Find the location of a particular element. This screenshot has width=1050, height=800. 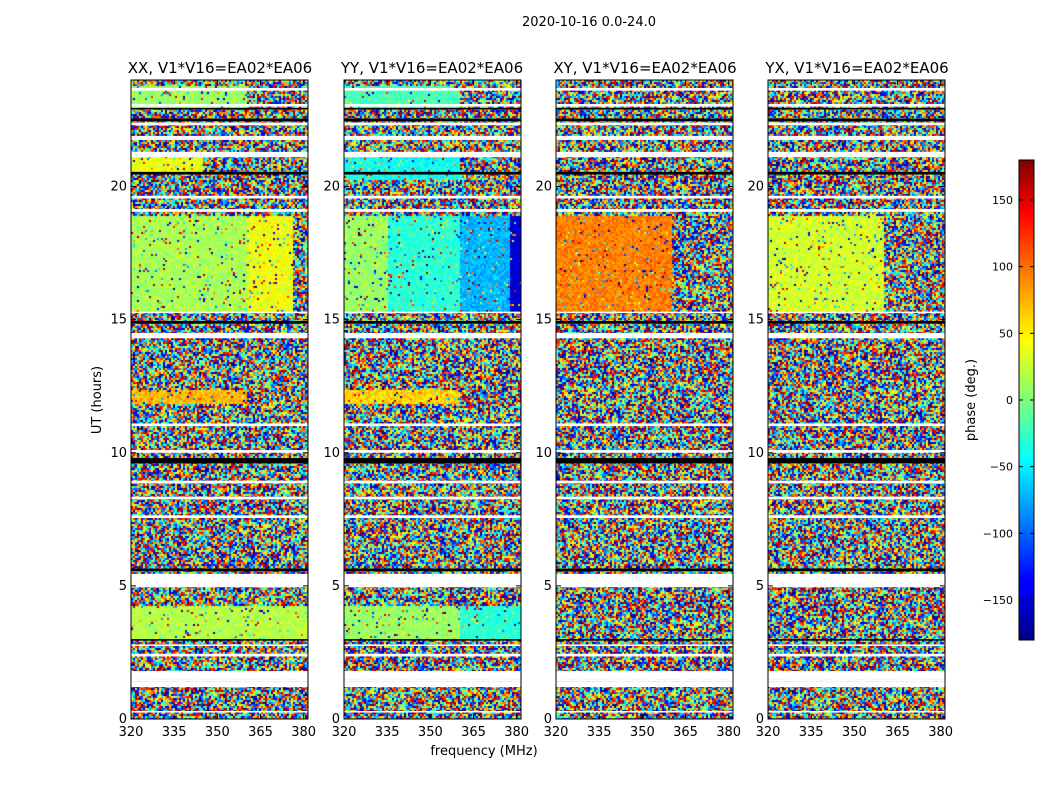

x-tick-label: 380 is located at coordinates (940, 732).